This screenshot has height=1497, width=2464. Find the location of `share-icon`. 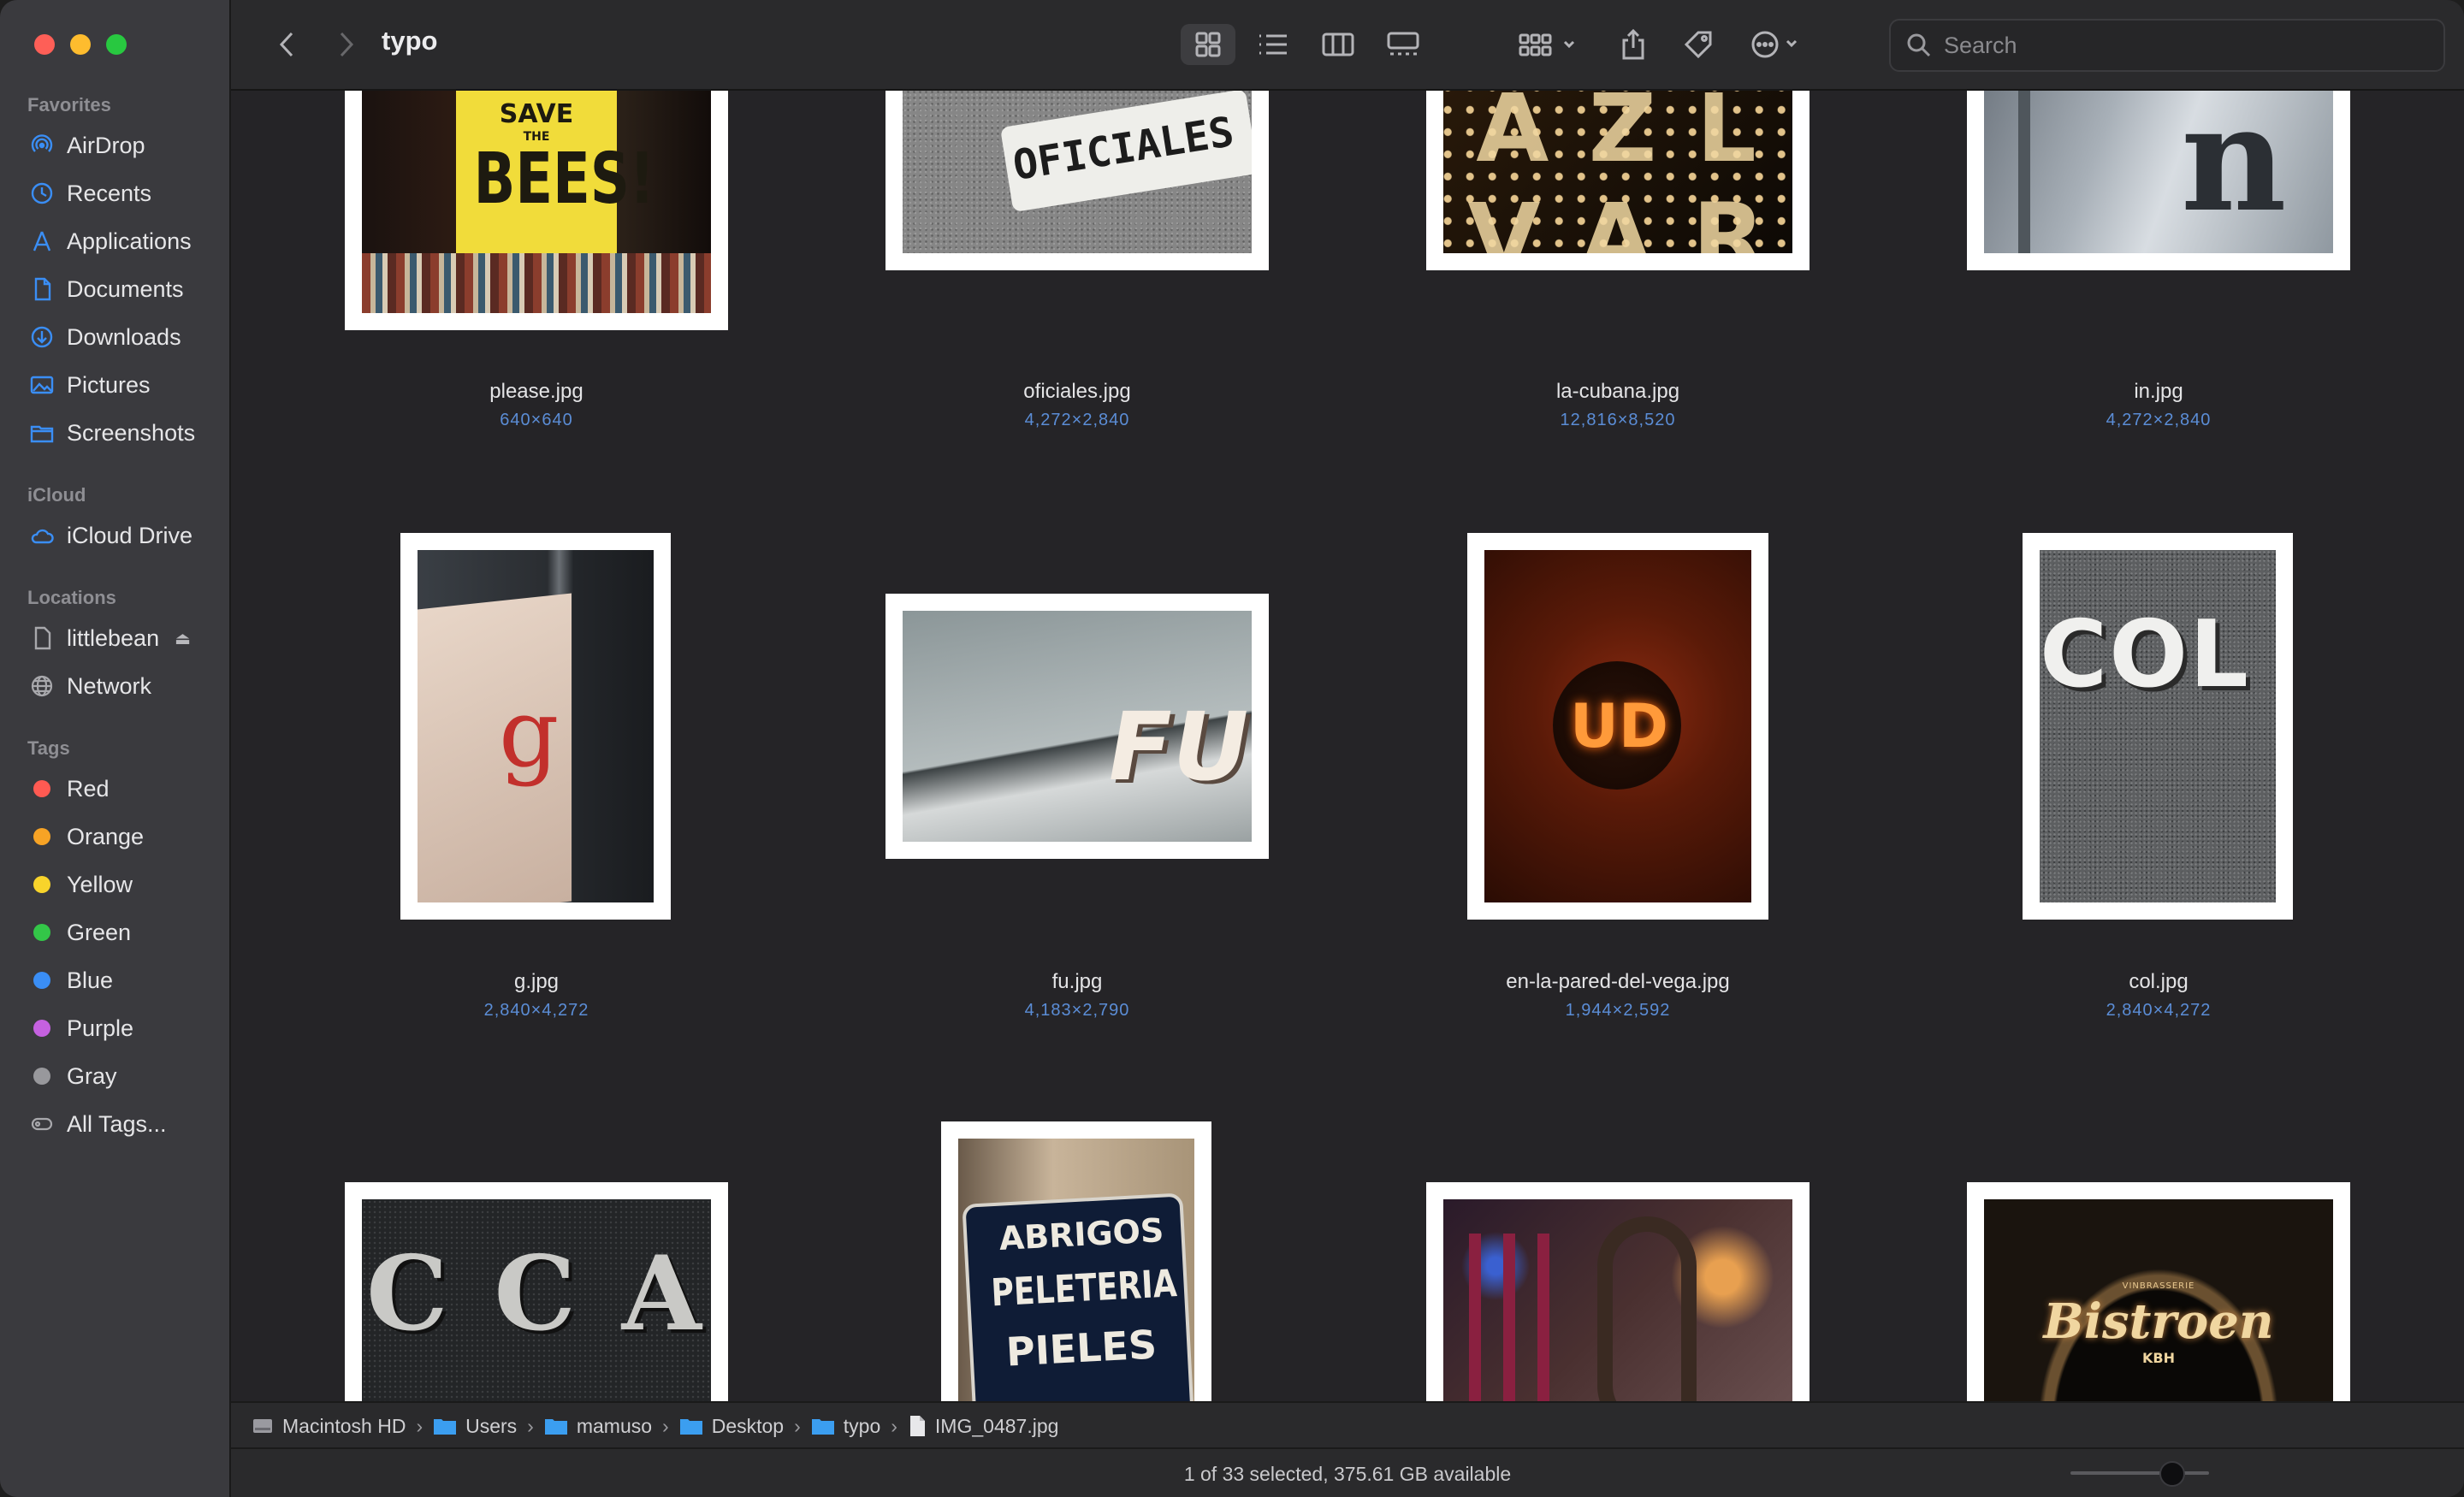

share-icon is located at coordinates (1633, 44).